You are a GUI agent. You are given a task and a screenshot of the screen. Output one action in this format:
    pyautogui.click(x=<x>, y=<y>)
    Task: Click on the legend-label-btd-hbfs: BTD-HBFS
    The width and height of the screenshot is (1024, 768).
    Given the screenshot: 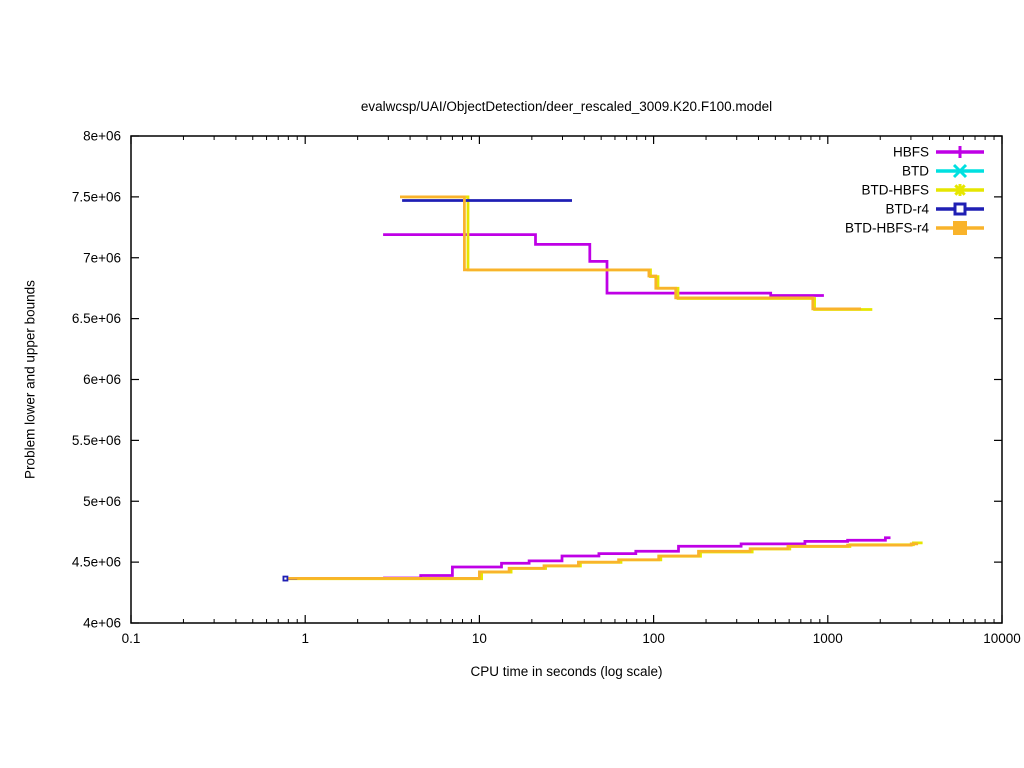 What is the action you would take?
    pyautogui.click(x=896, y=190)
    